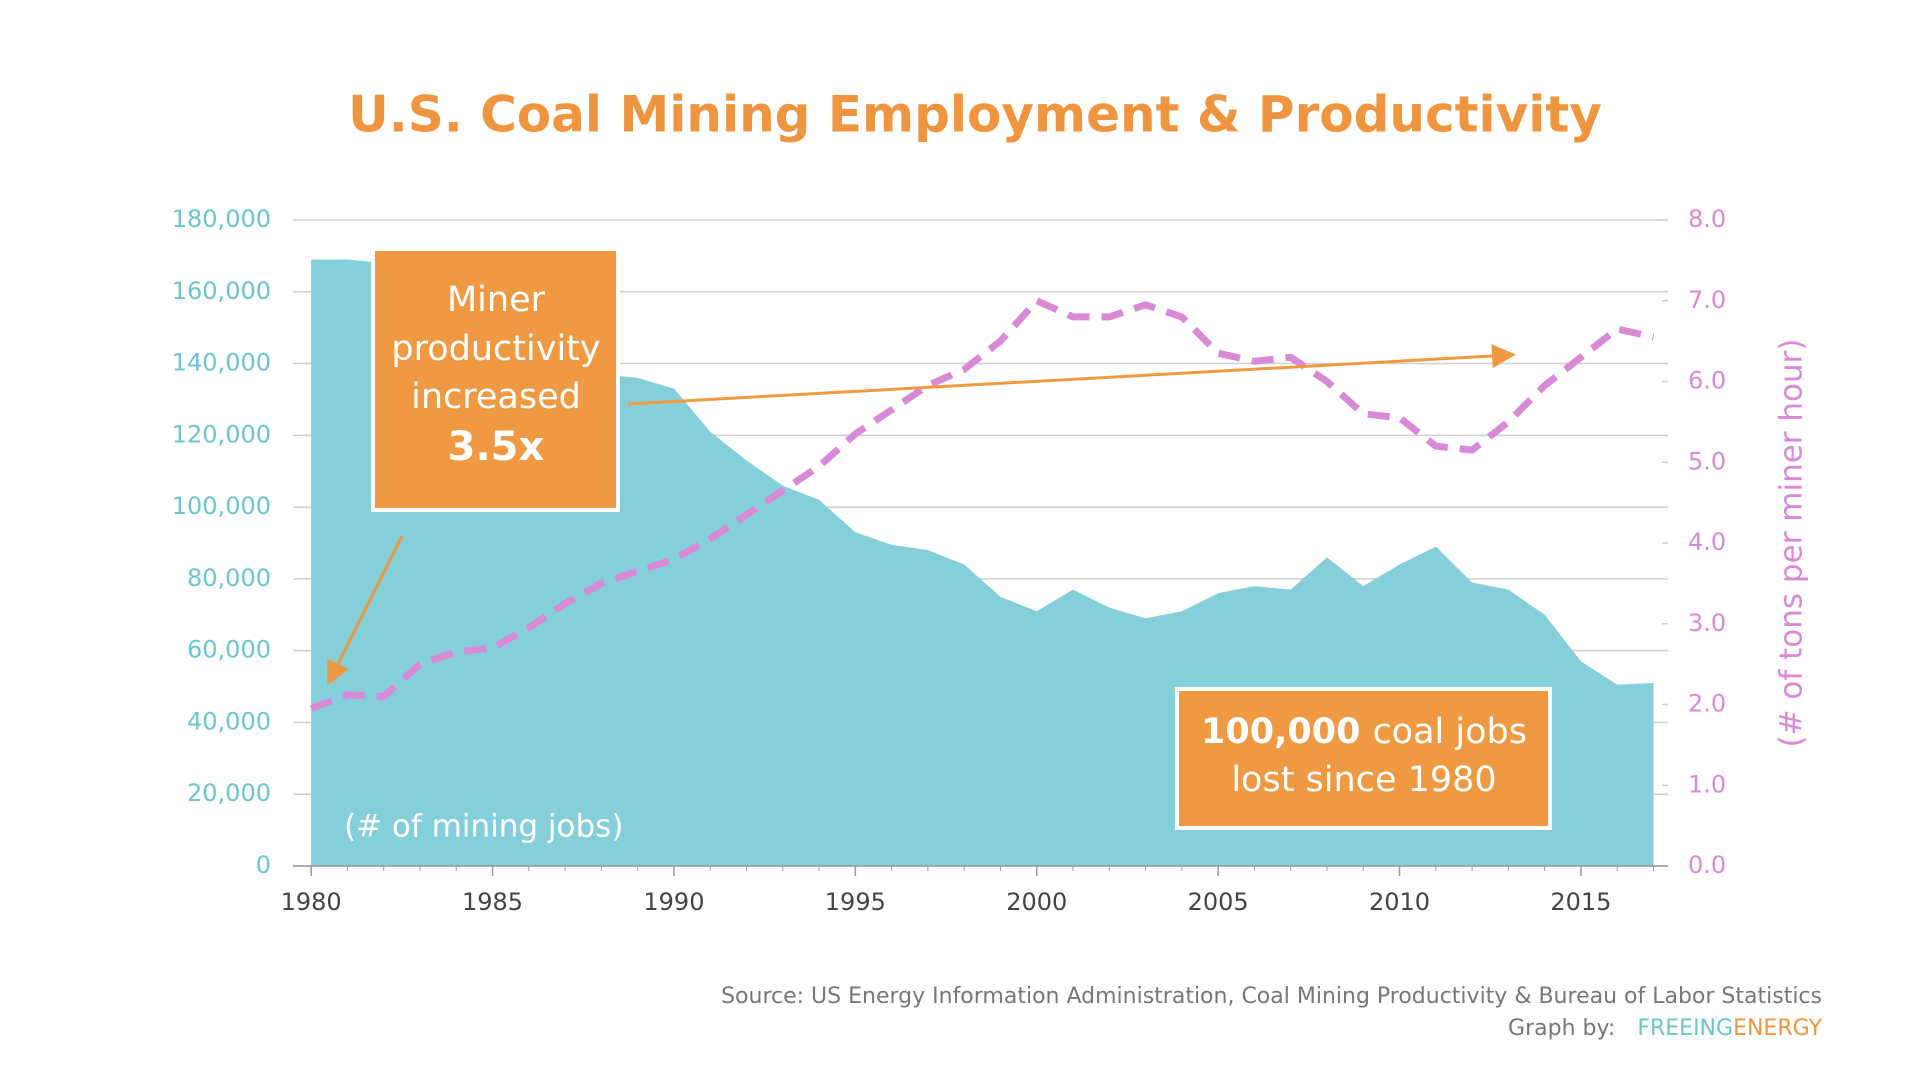 The height and width of the screenshot is (1080, 1920). What do you see at coordinates (229, 578) in the screenshot?
I see `y-tick-label: 80,000` at bounding box center [229, 578].